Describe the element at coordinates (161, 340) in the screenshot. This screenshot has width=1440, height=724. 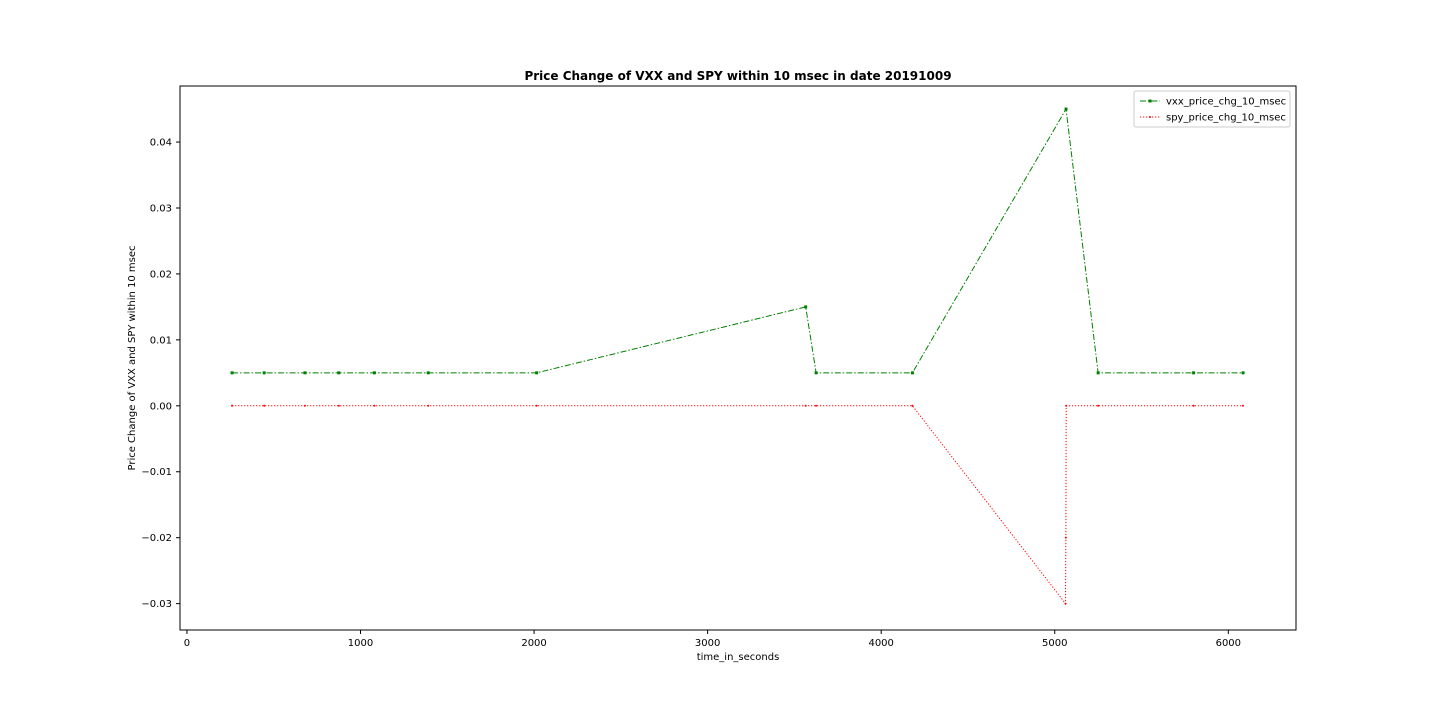
I see `y-tick-label: 0.01` at that location.